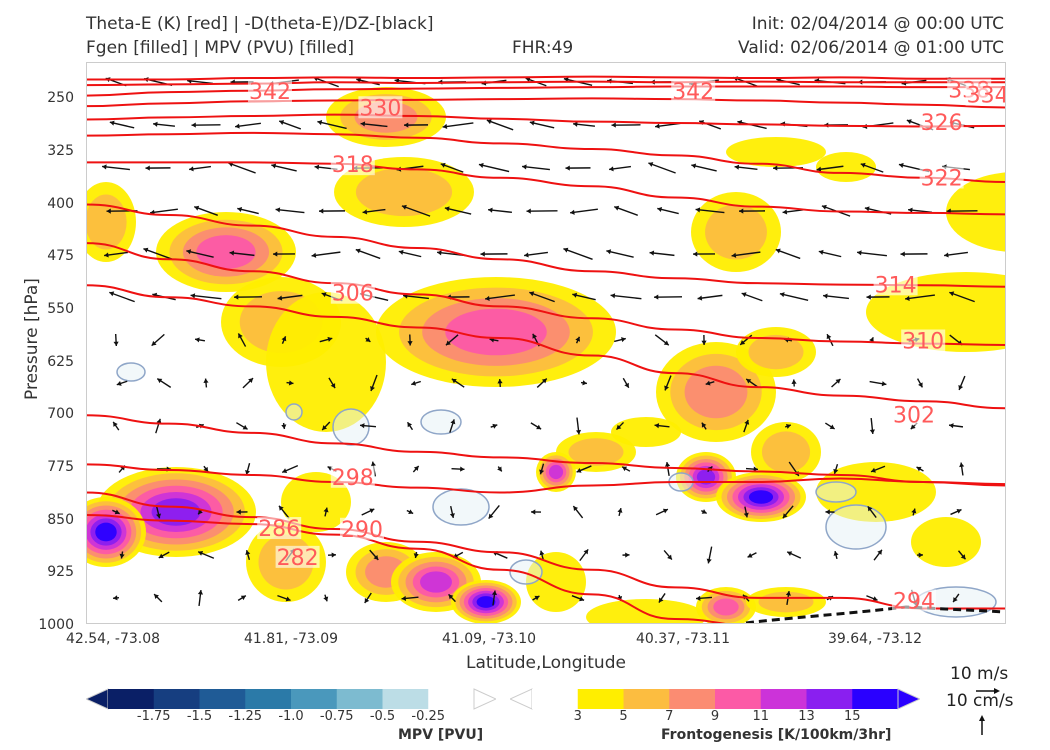  What do you see at coordinates (806, 716) in the screenshot?
I see `colorbar-tick-label: 13` at bounding box center [806, 716].